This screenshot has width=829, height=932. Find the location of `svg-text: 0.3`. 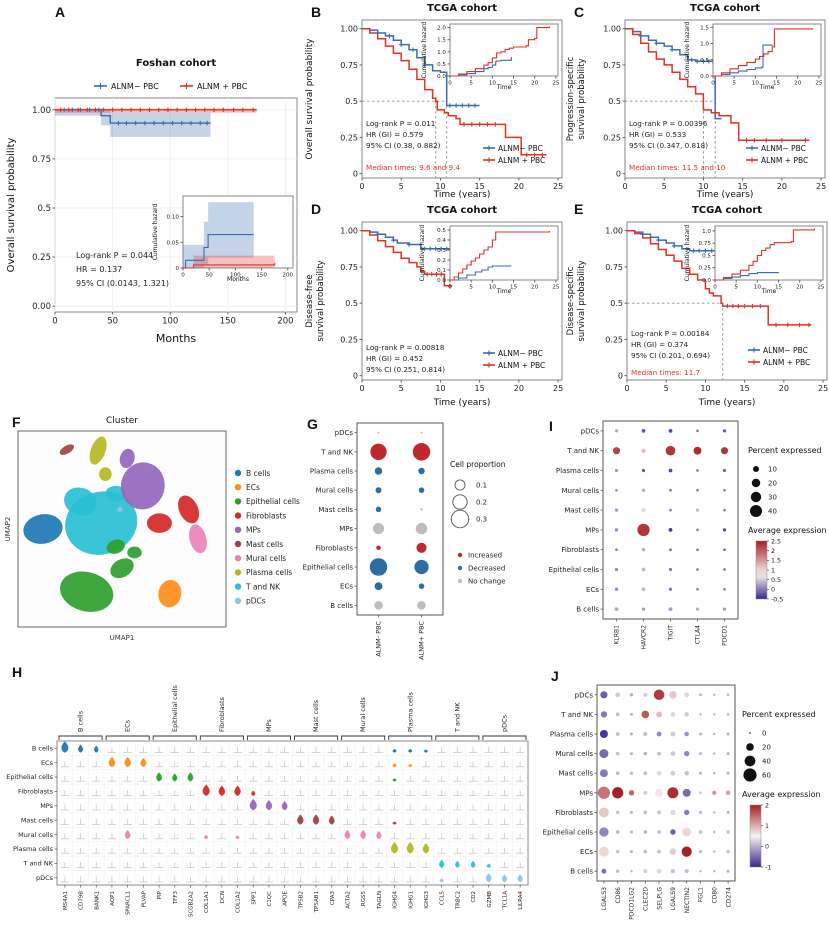

svg-text: 0.3 is located at coordinates (481, 520).